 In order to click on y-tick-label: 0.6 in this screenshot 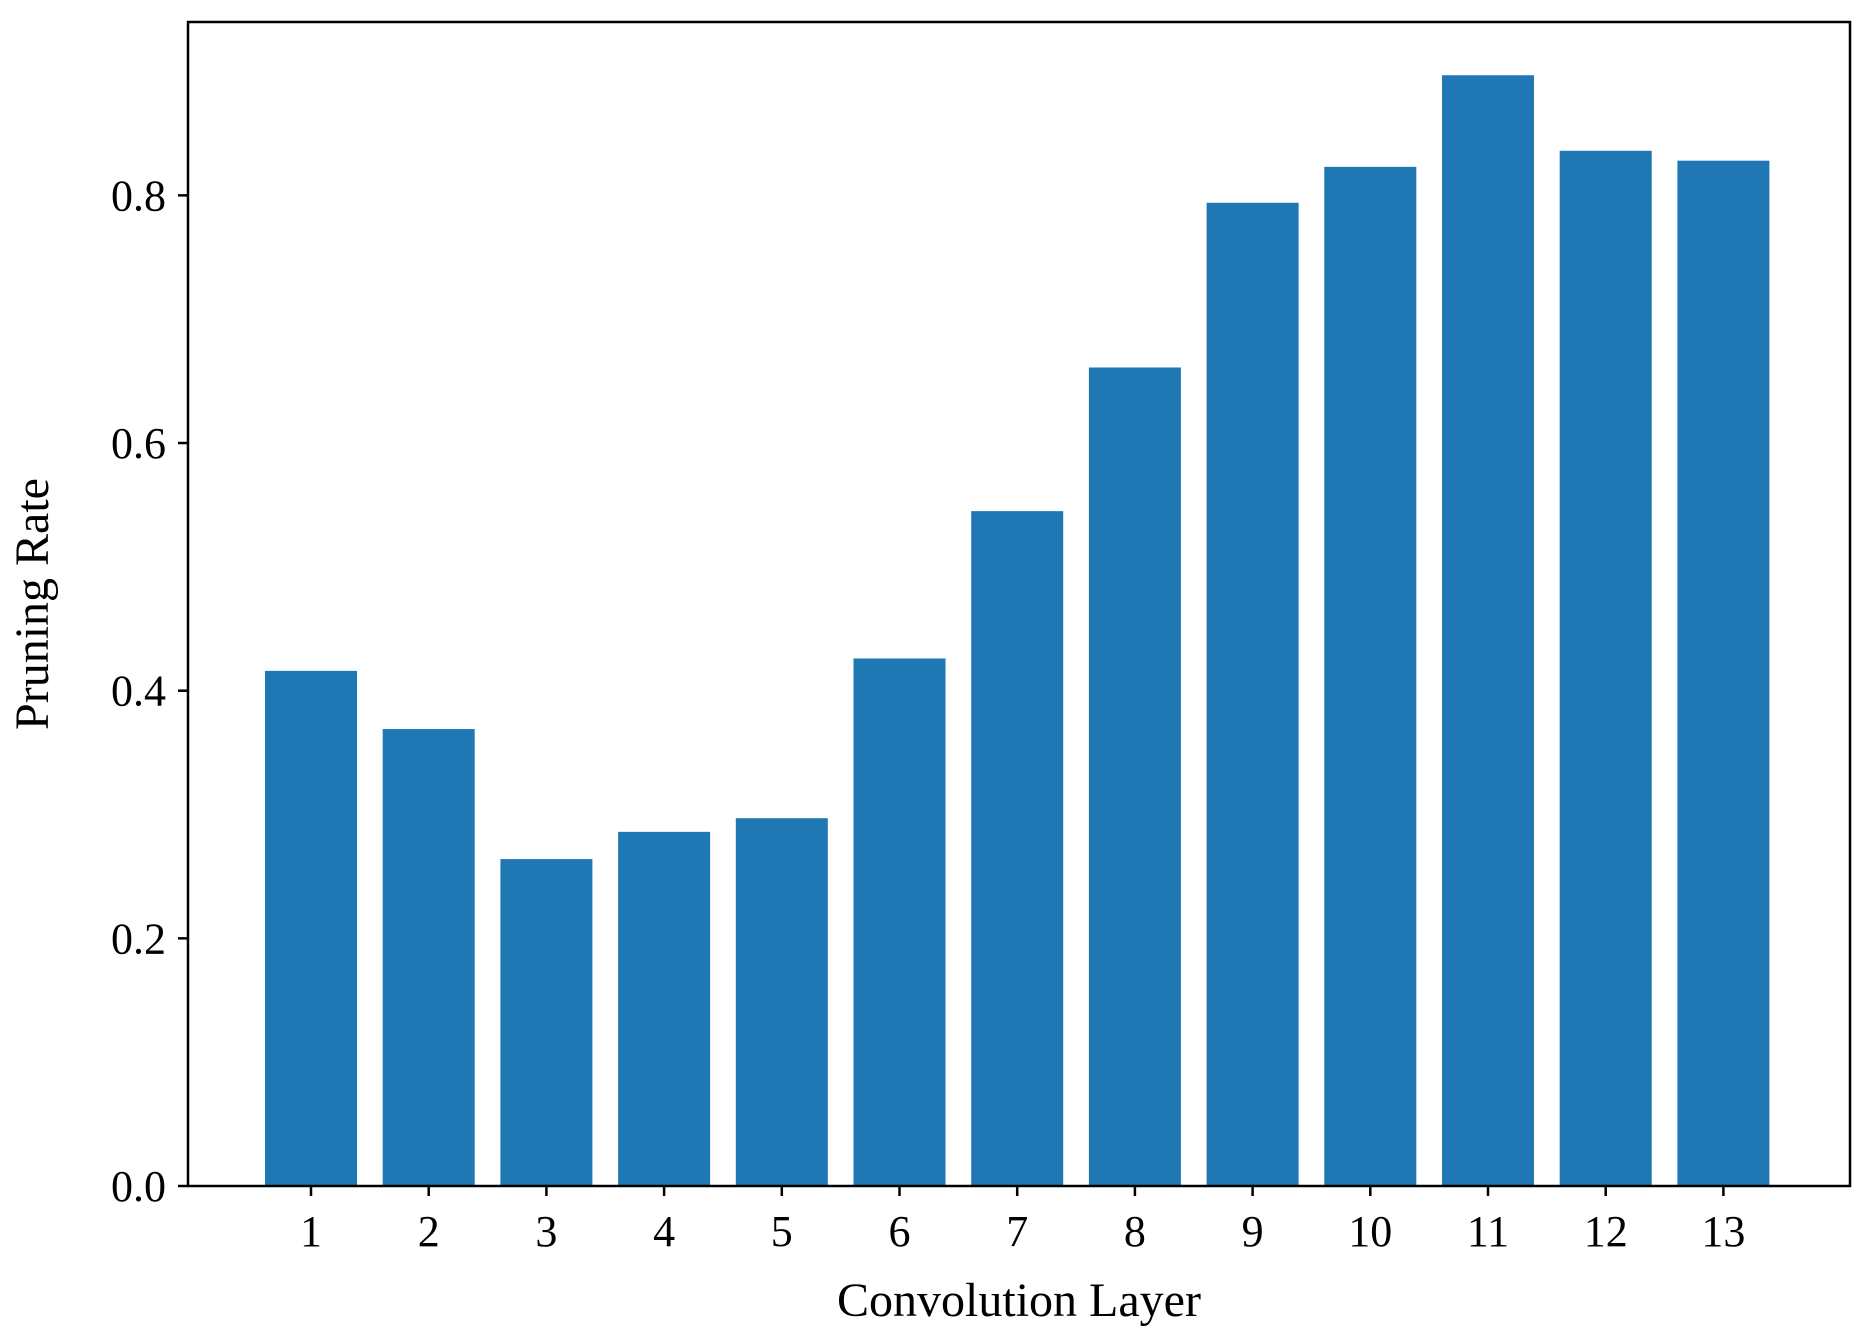, I will do `click(138, 443)`.